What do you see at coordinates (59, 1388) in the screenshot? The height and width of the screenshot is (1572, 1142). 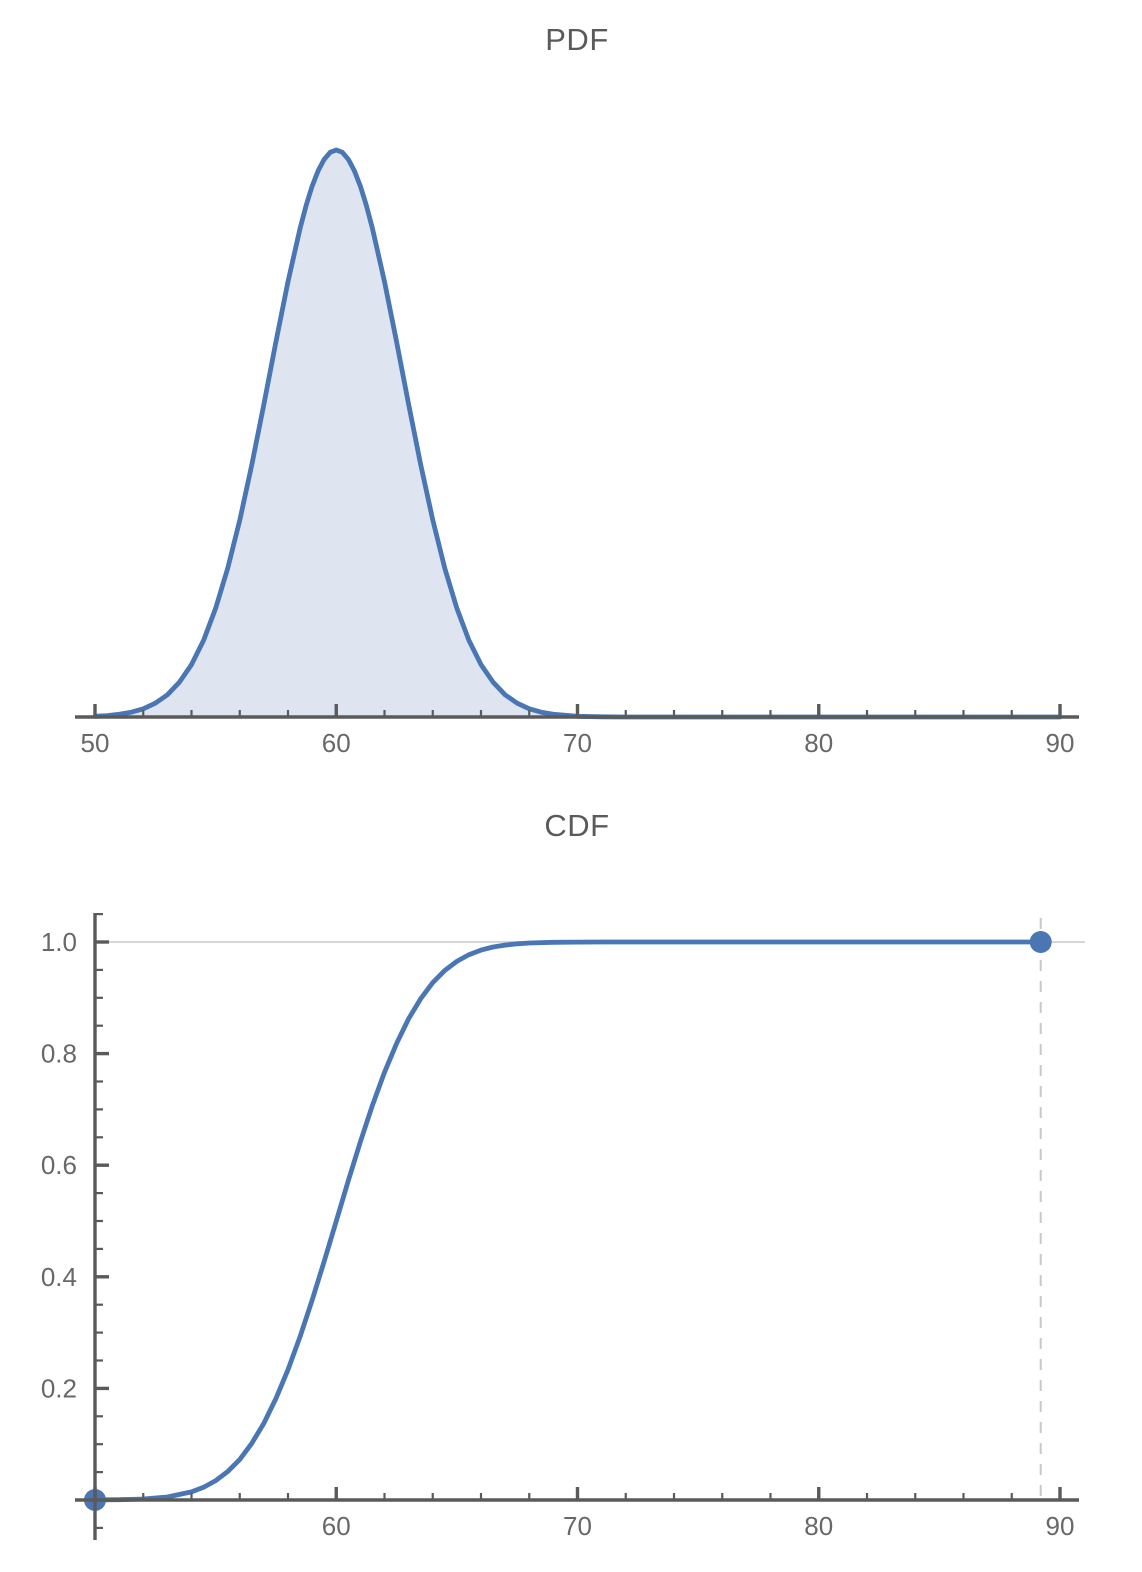 I see `y-tick-label: 0.2` at bounding box center [59, 1388].